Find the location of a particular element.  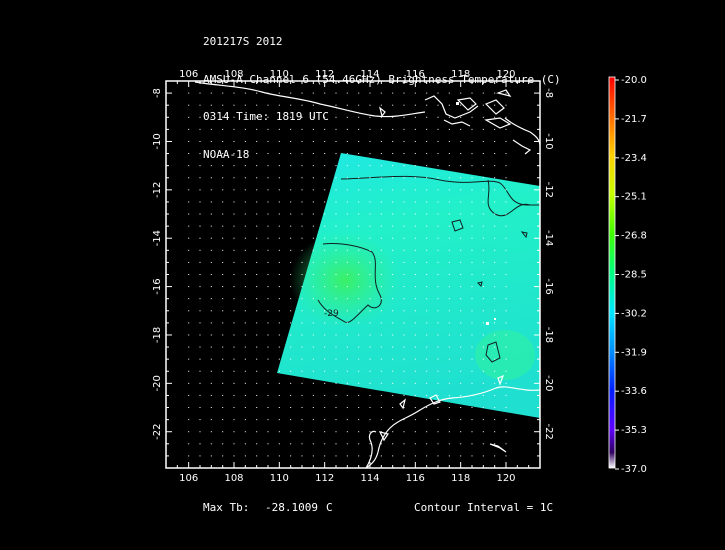

contour-lines is located at coordinates (428, 269).